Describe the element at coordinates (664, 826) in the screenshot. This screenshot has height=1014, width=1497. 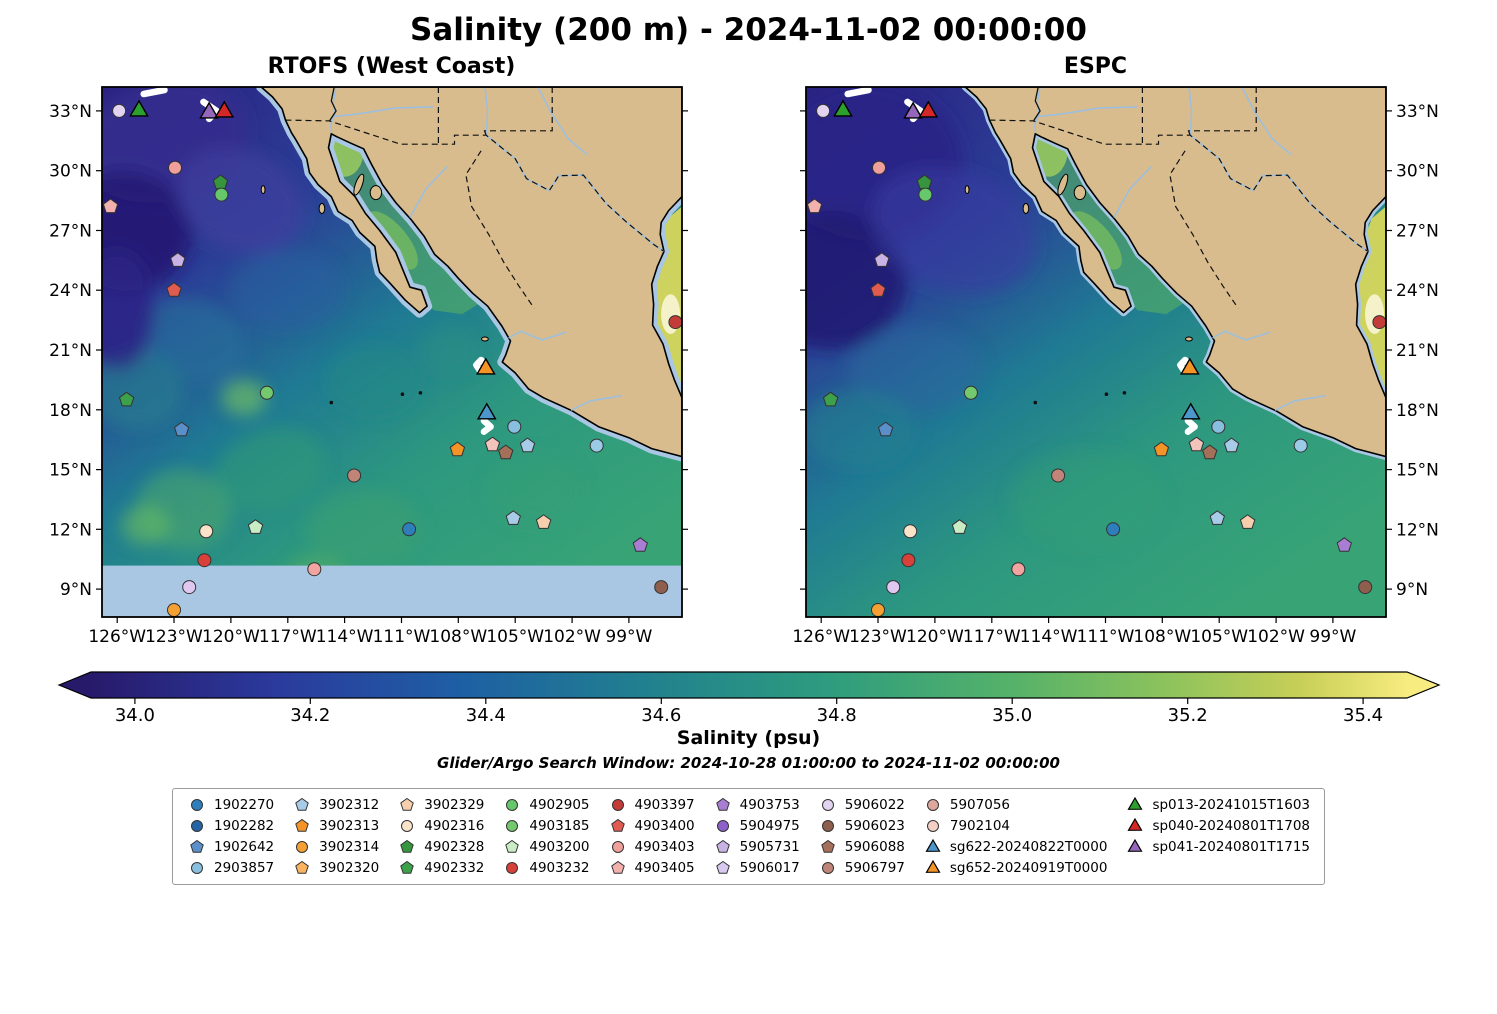
I see `legend-label: 4903400` at that location.